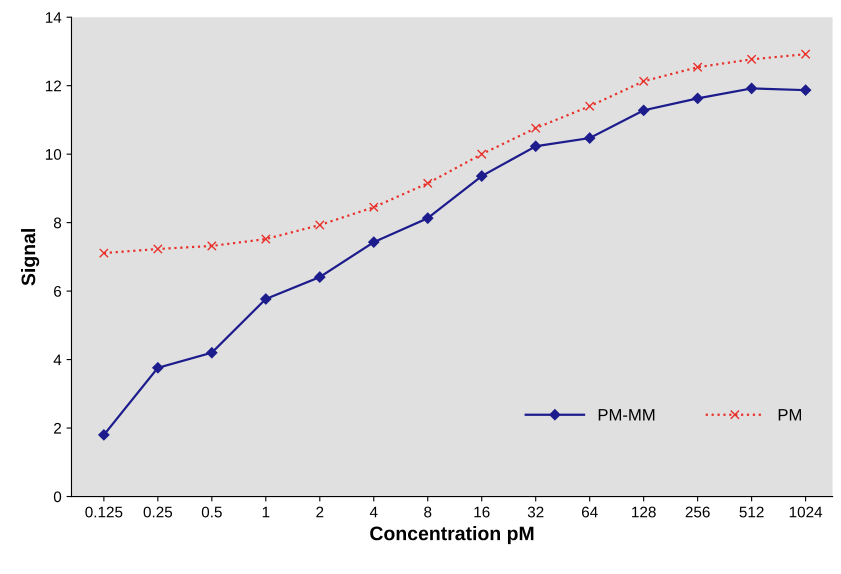  Describe the element at coordinates (58, 223) in the screenshot. I see `y-tick-label: 8` at that location.